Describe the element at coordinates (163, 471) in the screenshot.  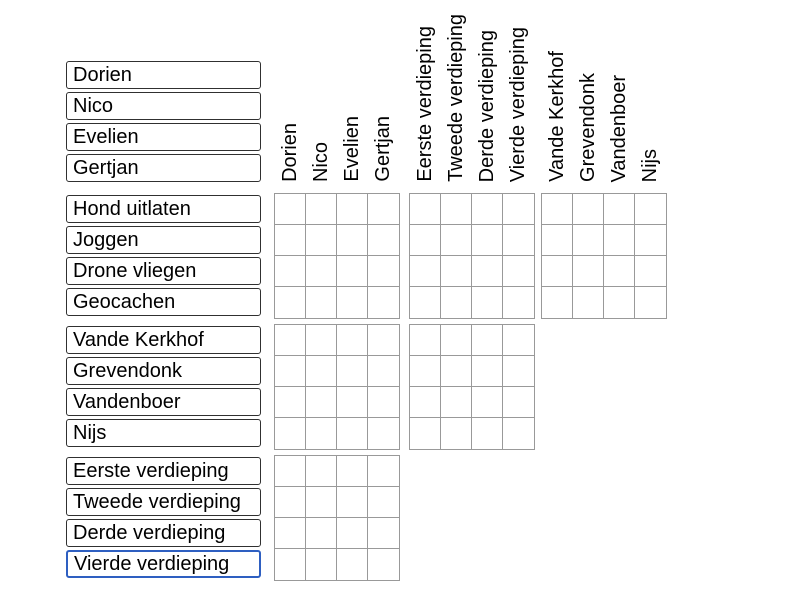
I see `input-eerste-verdieping` at that location.